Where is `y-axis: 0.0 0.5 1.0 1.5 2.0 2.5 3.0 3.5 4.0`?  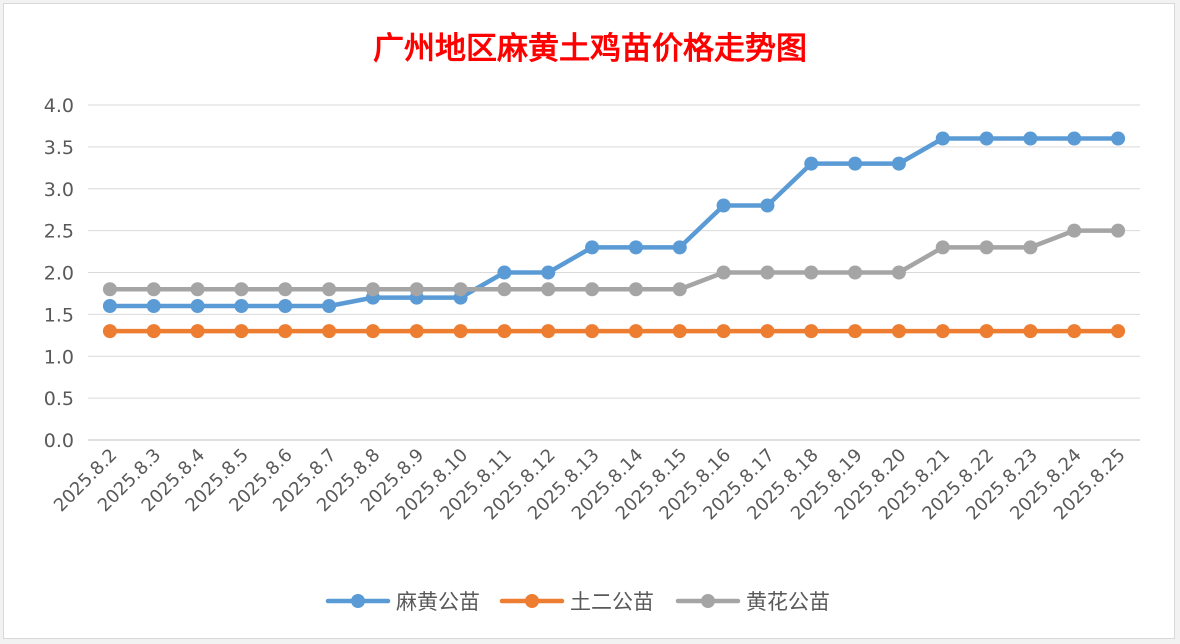 y-axis: 0.0 0.5 1.0 1.5 2.0 2.5 3.0 3.5 4.0 is located at coordinates (59, 273).